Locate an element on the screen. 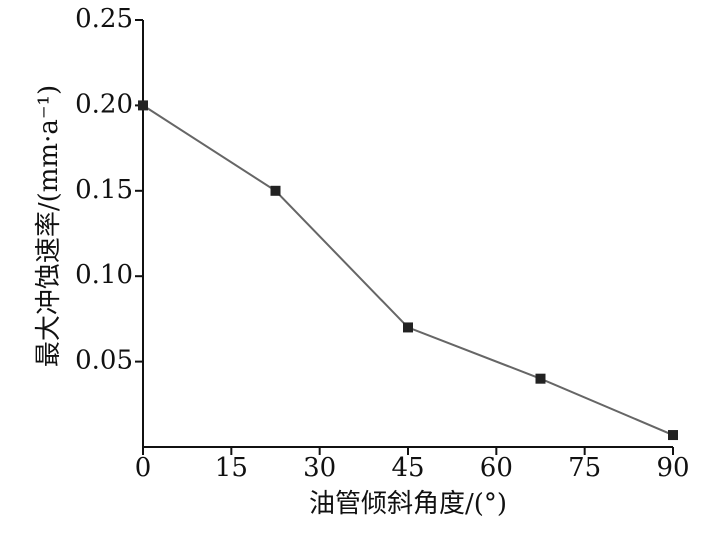 The width and height of the screenshot is (716, 538). y-tick-label: 0.10 is located at coordinates (104, 275).